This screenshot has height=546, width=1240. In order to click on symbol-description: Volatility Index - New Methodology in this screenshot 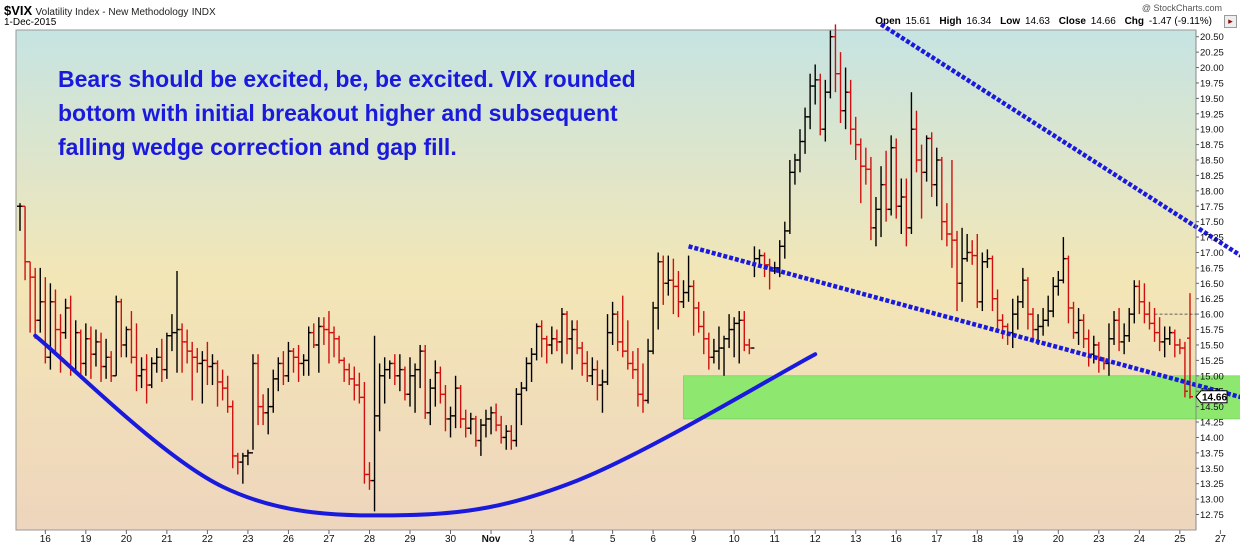, I will do `click(112, 12)`.